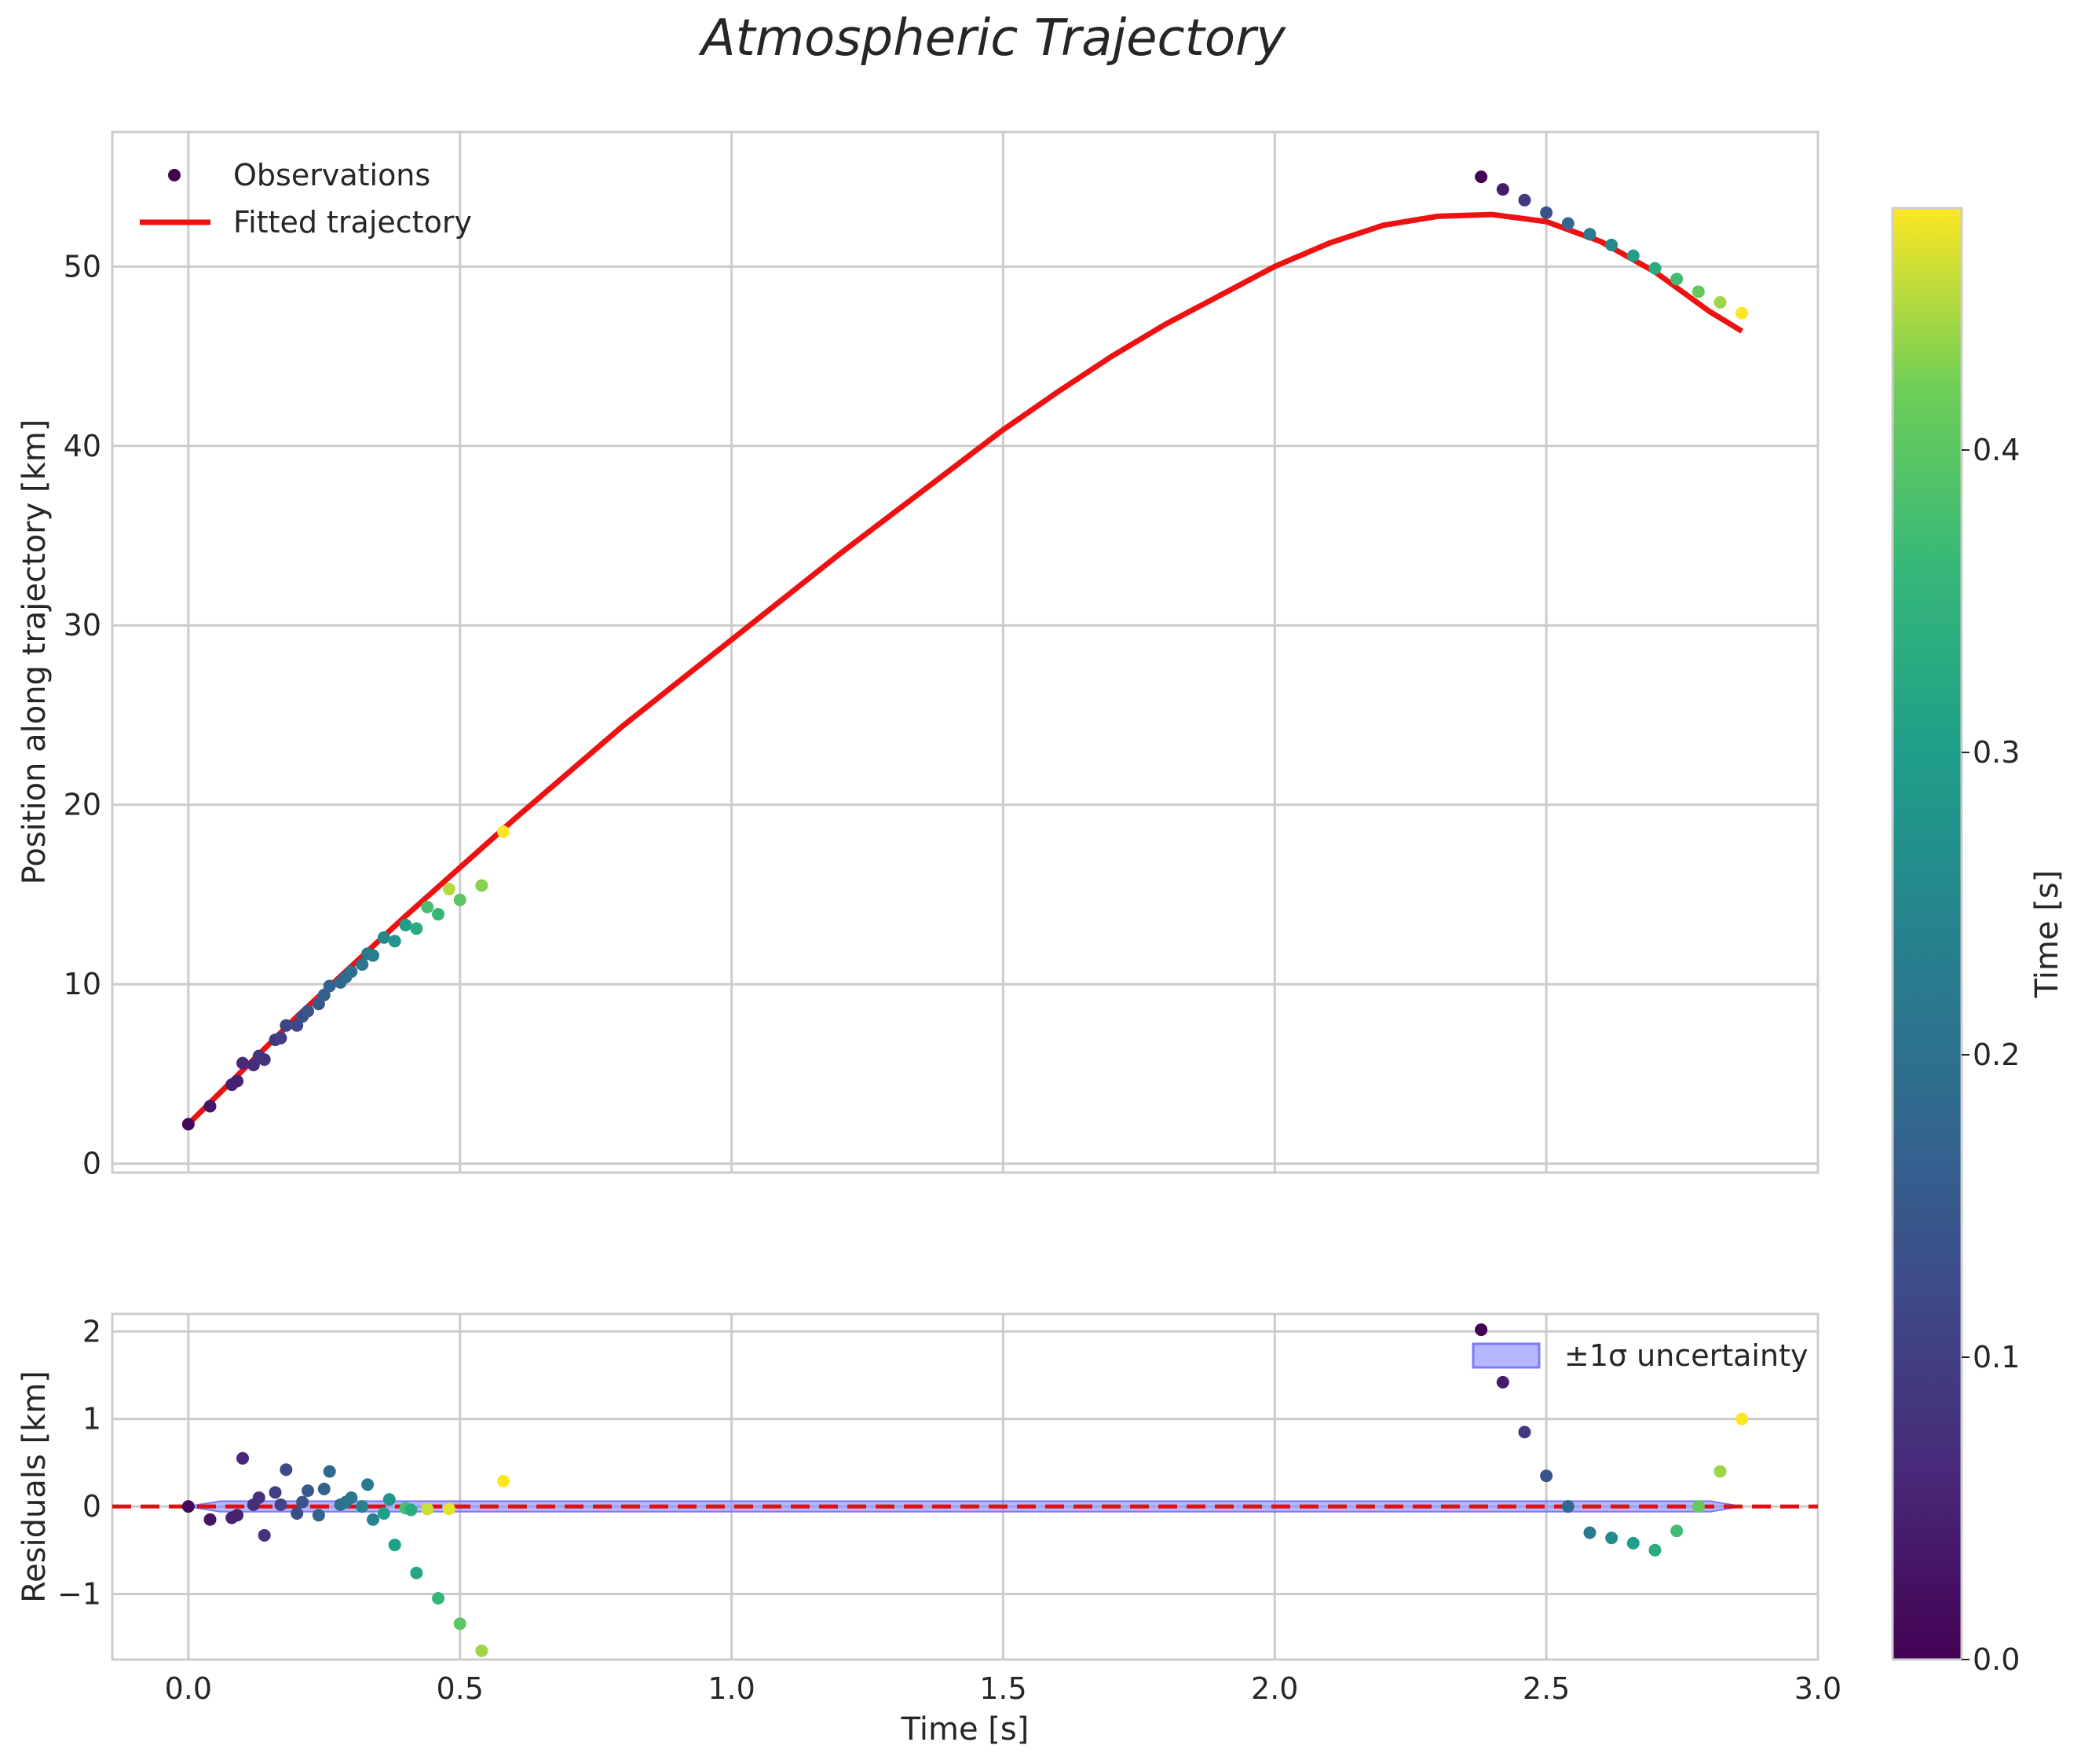 This screenshot has height=1764, width=2081. I want to click on colorbar-ticks: 0.0 0.1 0.2 0.3 0.4, so click(1991, 1055).